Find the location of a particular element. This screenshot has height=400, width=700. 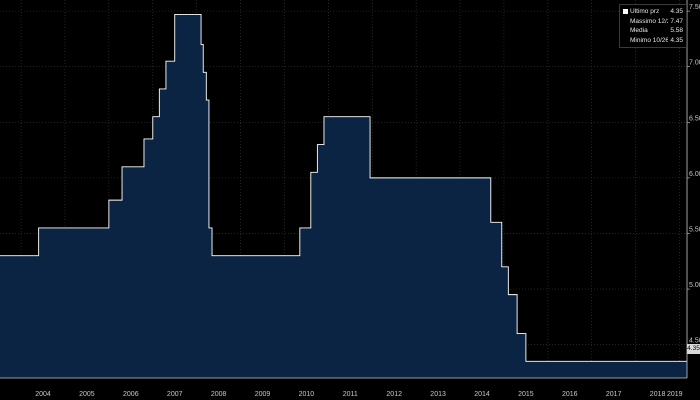

x-tick-label: 2014 is located at coordinates (482, 394).